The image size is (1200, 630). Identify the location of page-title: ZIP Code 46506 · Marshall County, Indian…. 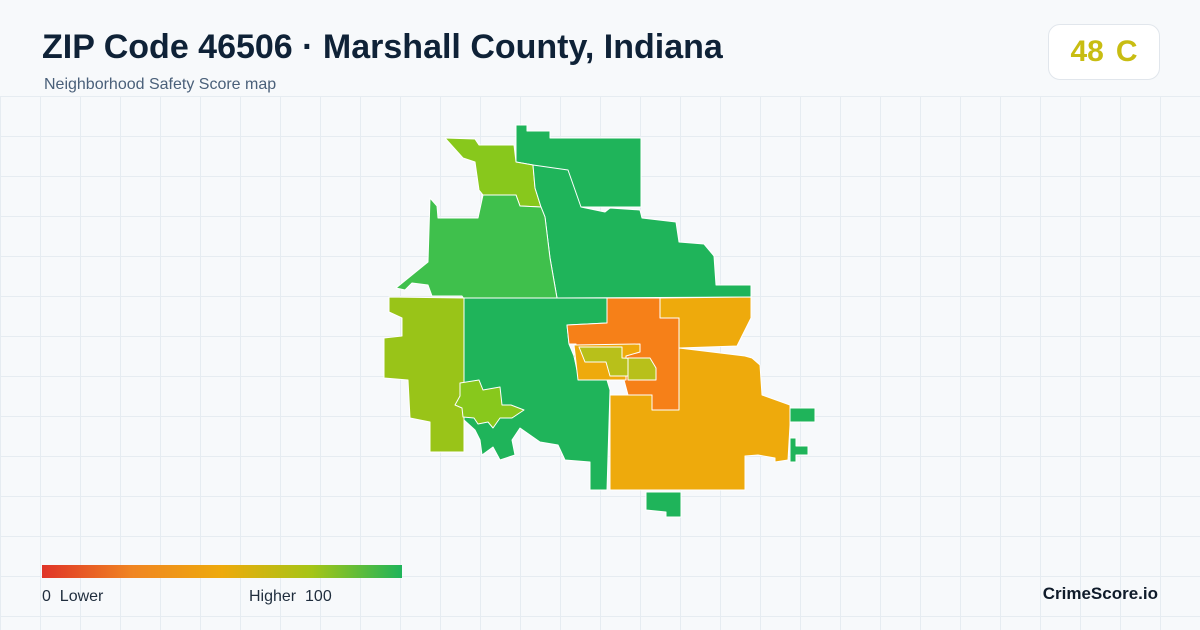
(382, 47).